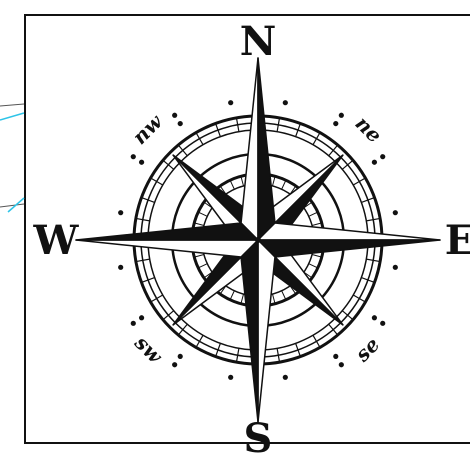 The width and height of the screenshot is (470, 467). What do you see at coordinates (148, 129) in the screenshot?
I see `northwest-label: nw` at bounding box center [148, 129].